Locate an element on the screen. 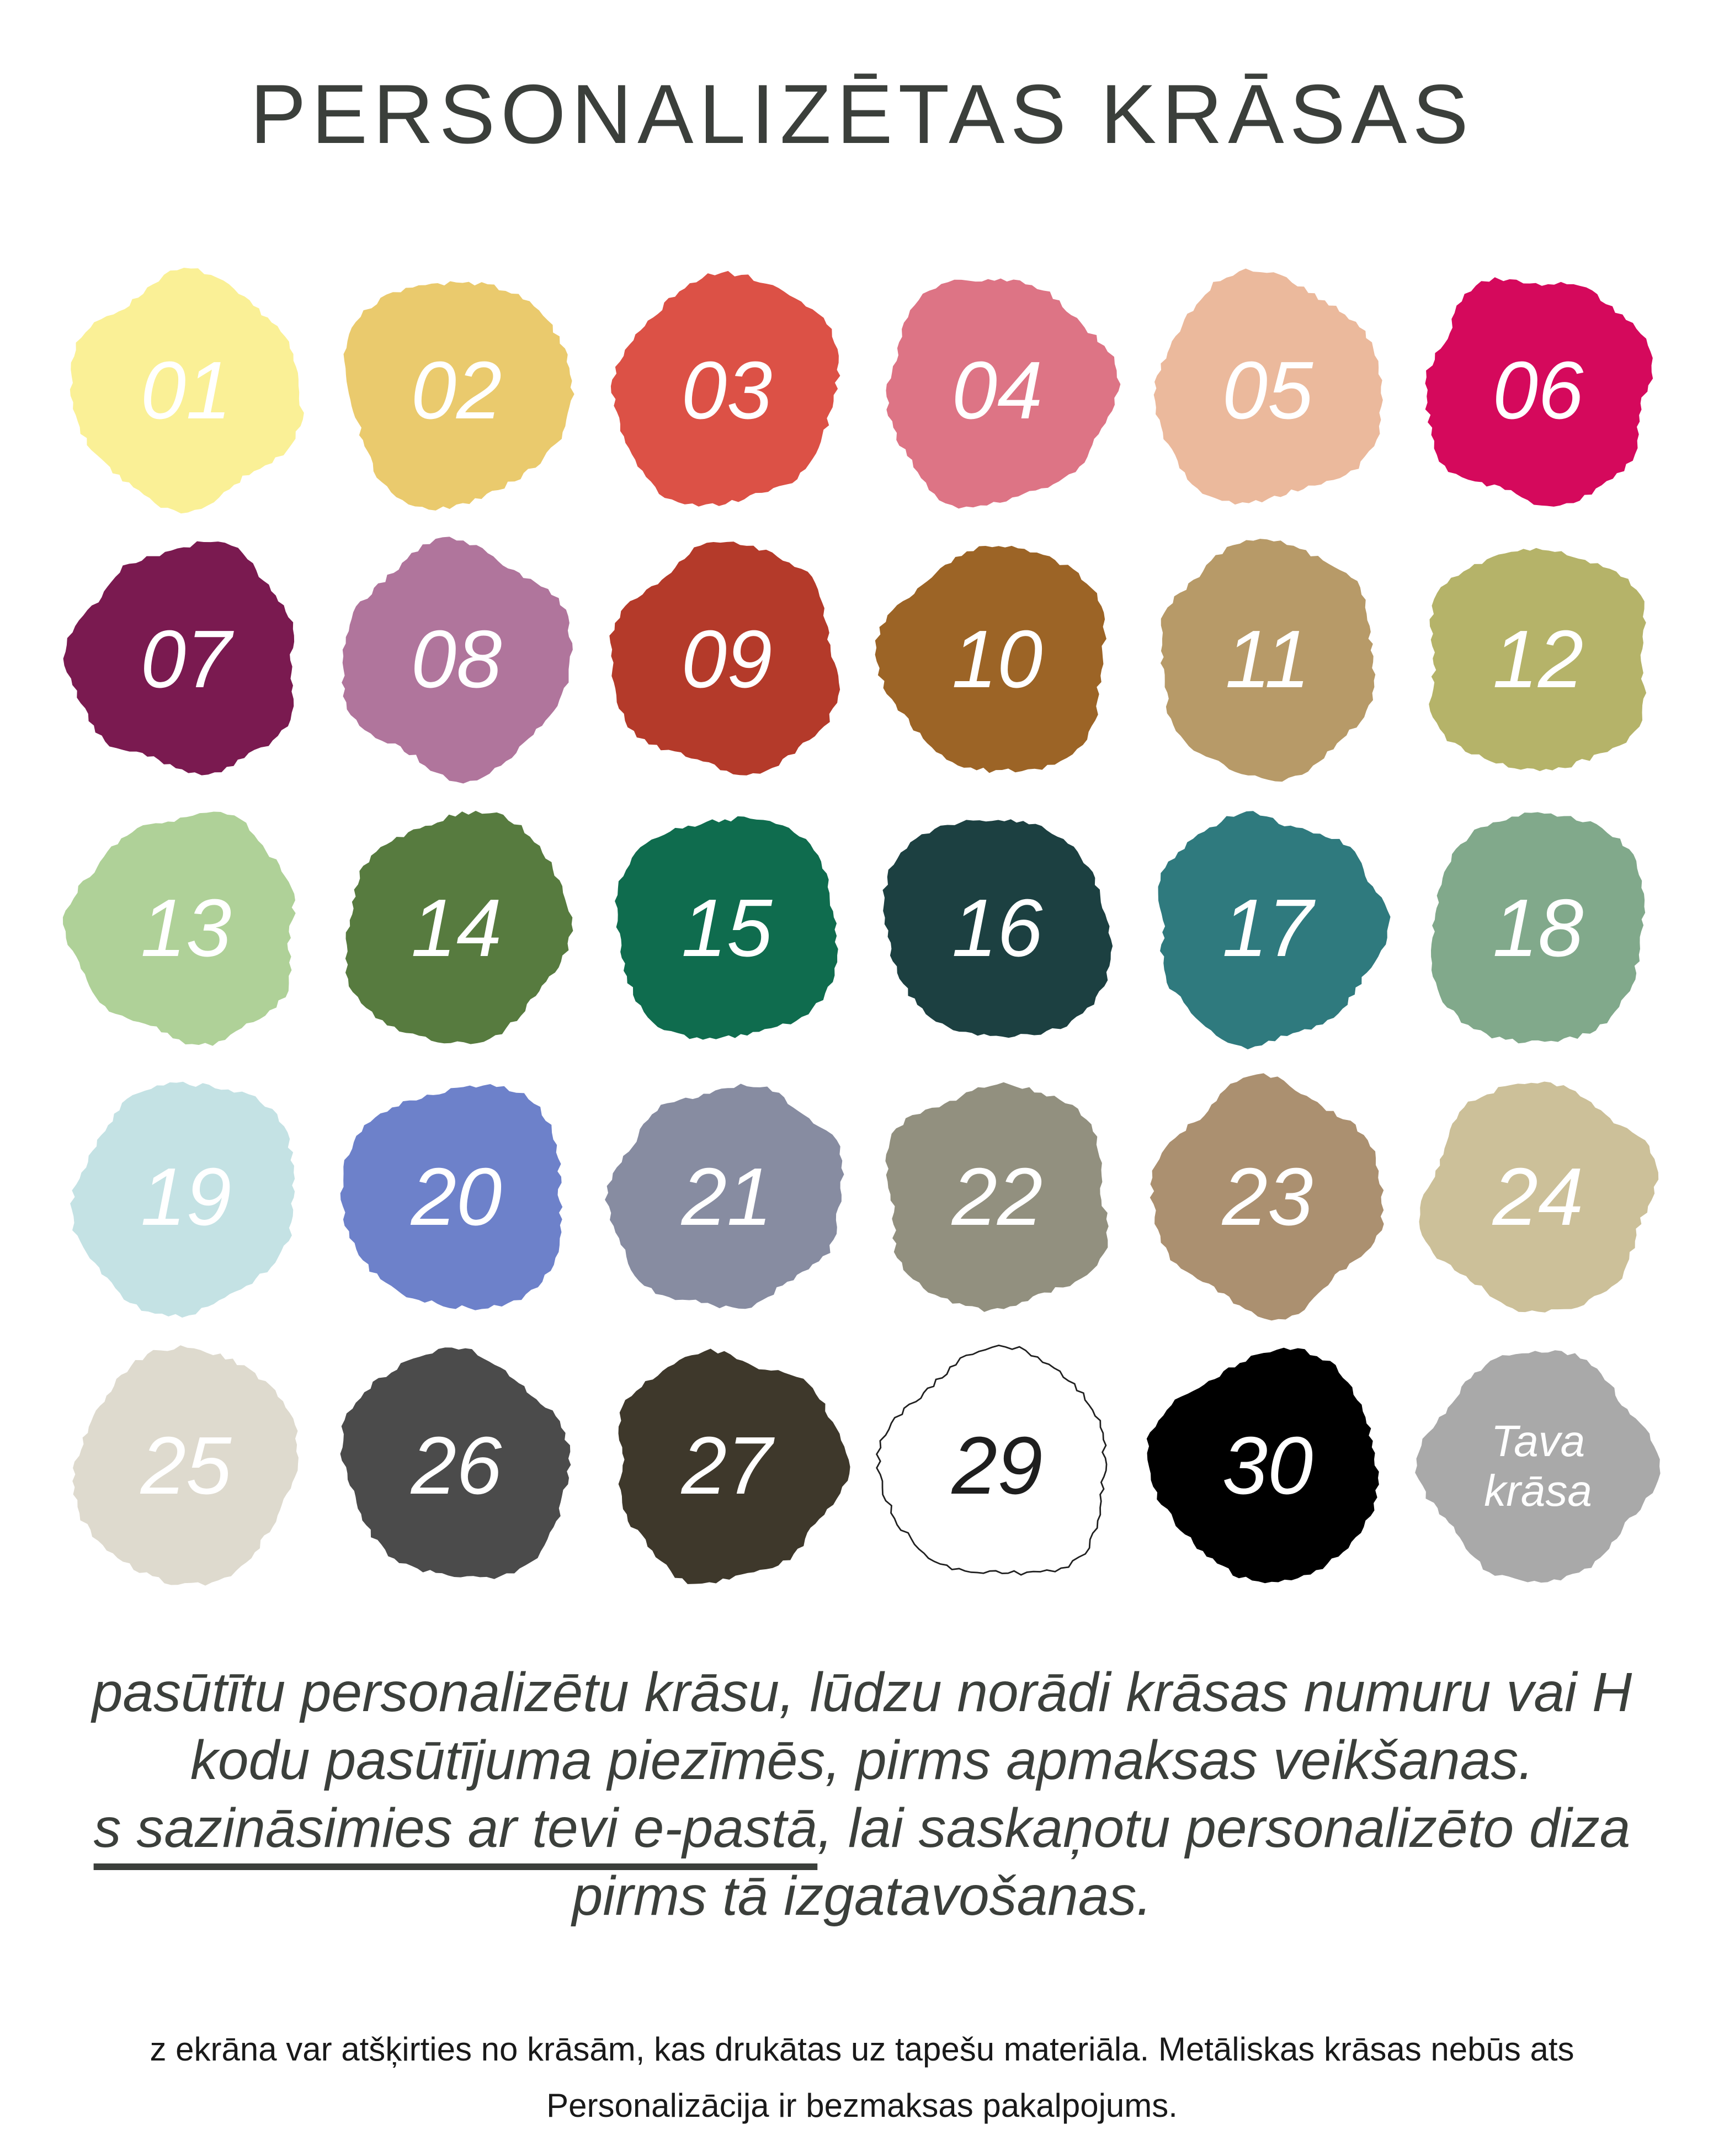  color-swatch-6: 06 is located at coordinates (1538, 391).